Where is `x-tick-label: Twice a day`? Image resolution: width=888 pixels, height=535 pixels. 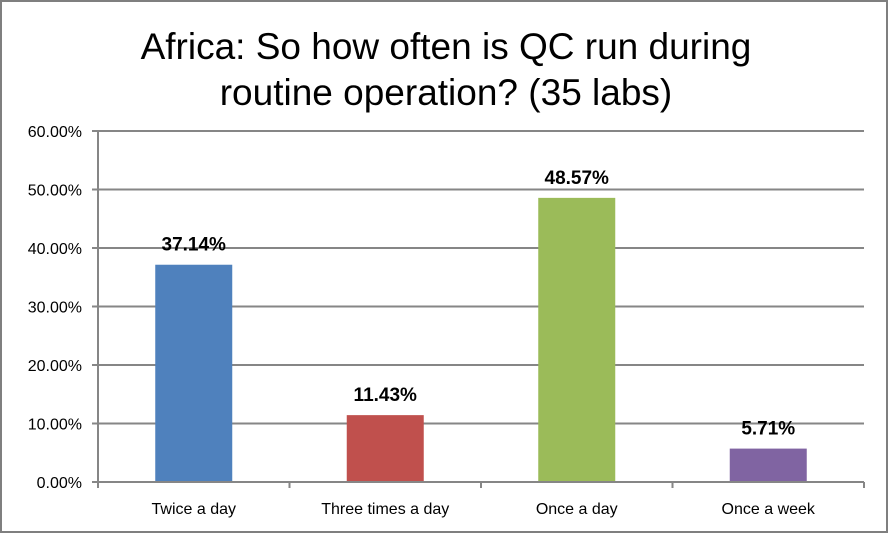
x-tick-label: Twice a day is located at coordinates (194, 509).